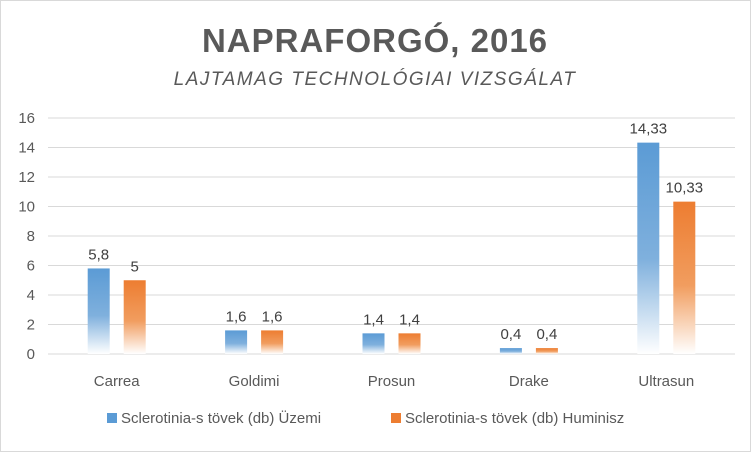 Image resolution: width=751 pixels, height=452 pixels. Describe the element at coordinates (375, 40) in the screenshot. I see `chart-title: NAPRAFORGÓ, 2016` at that location.